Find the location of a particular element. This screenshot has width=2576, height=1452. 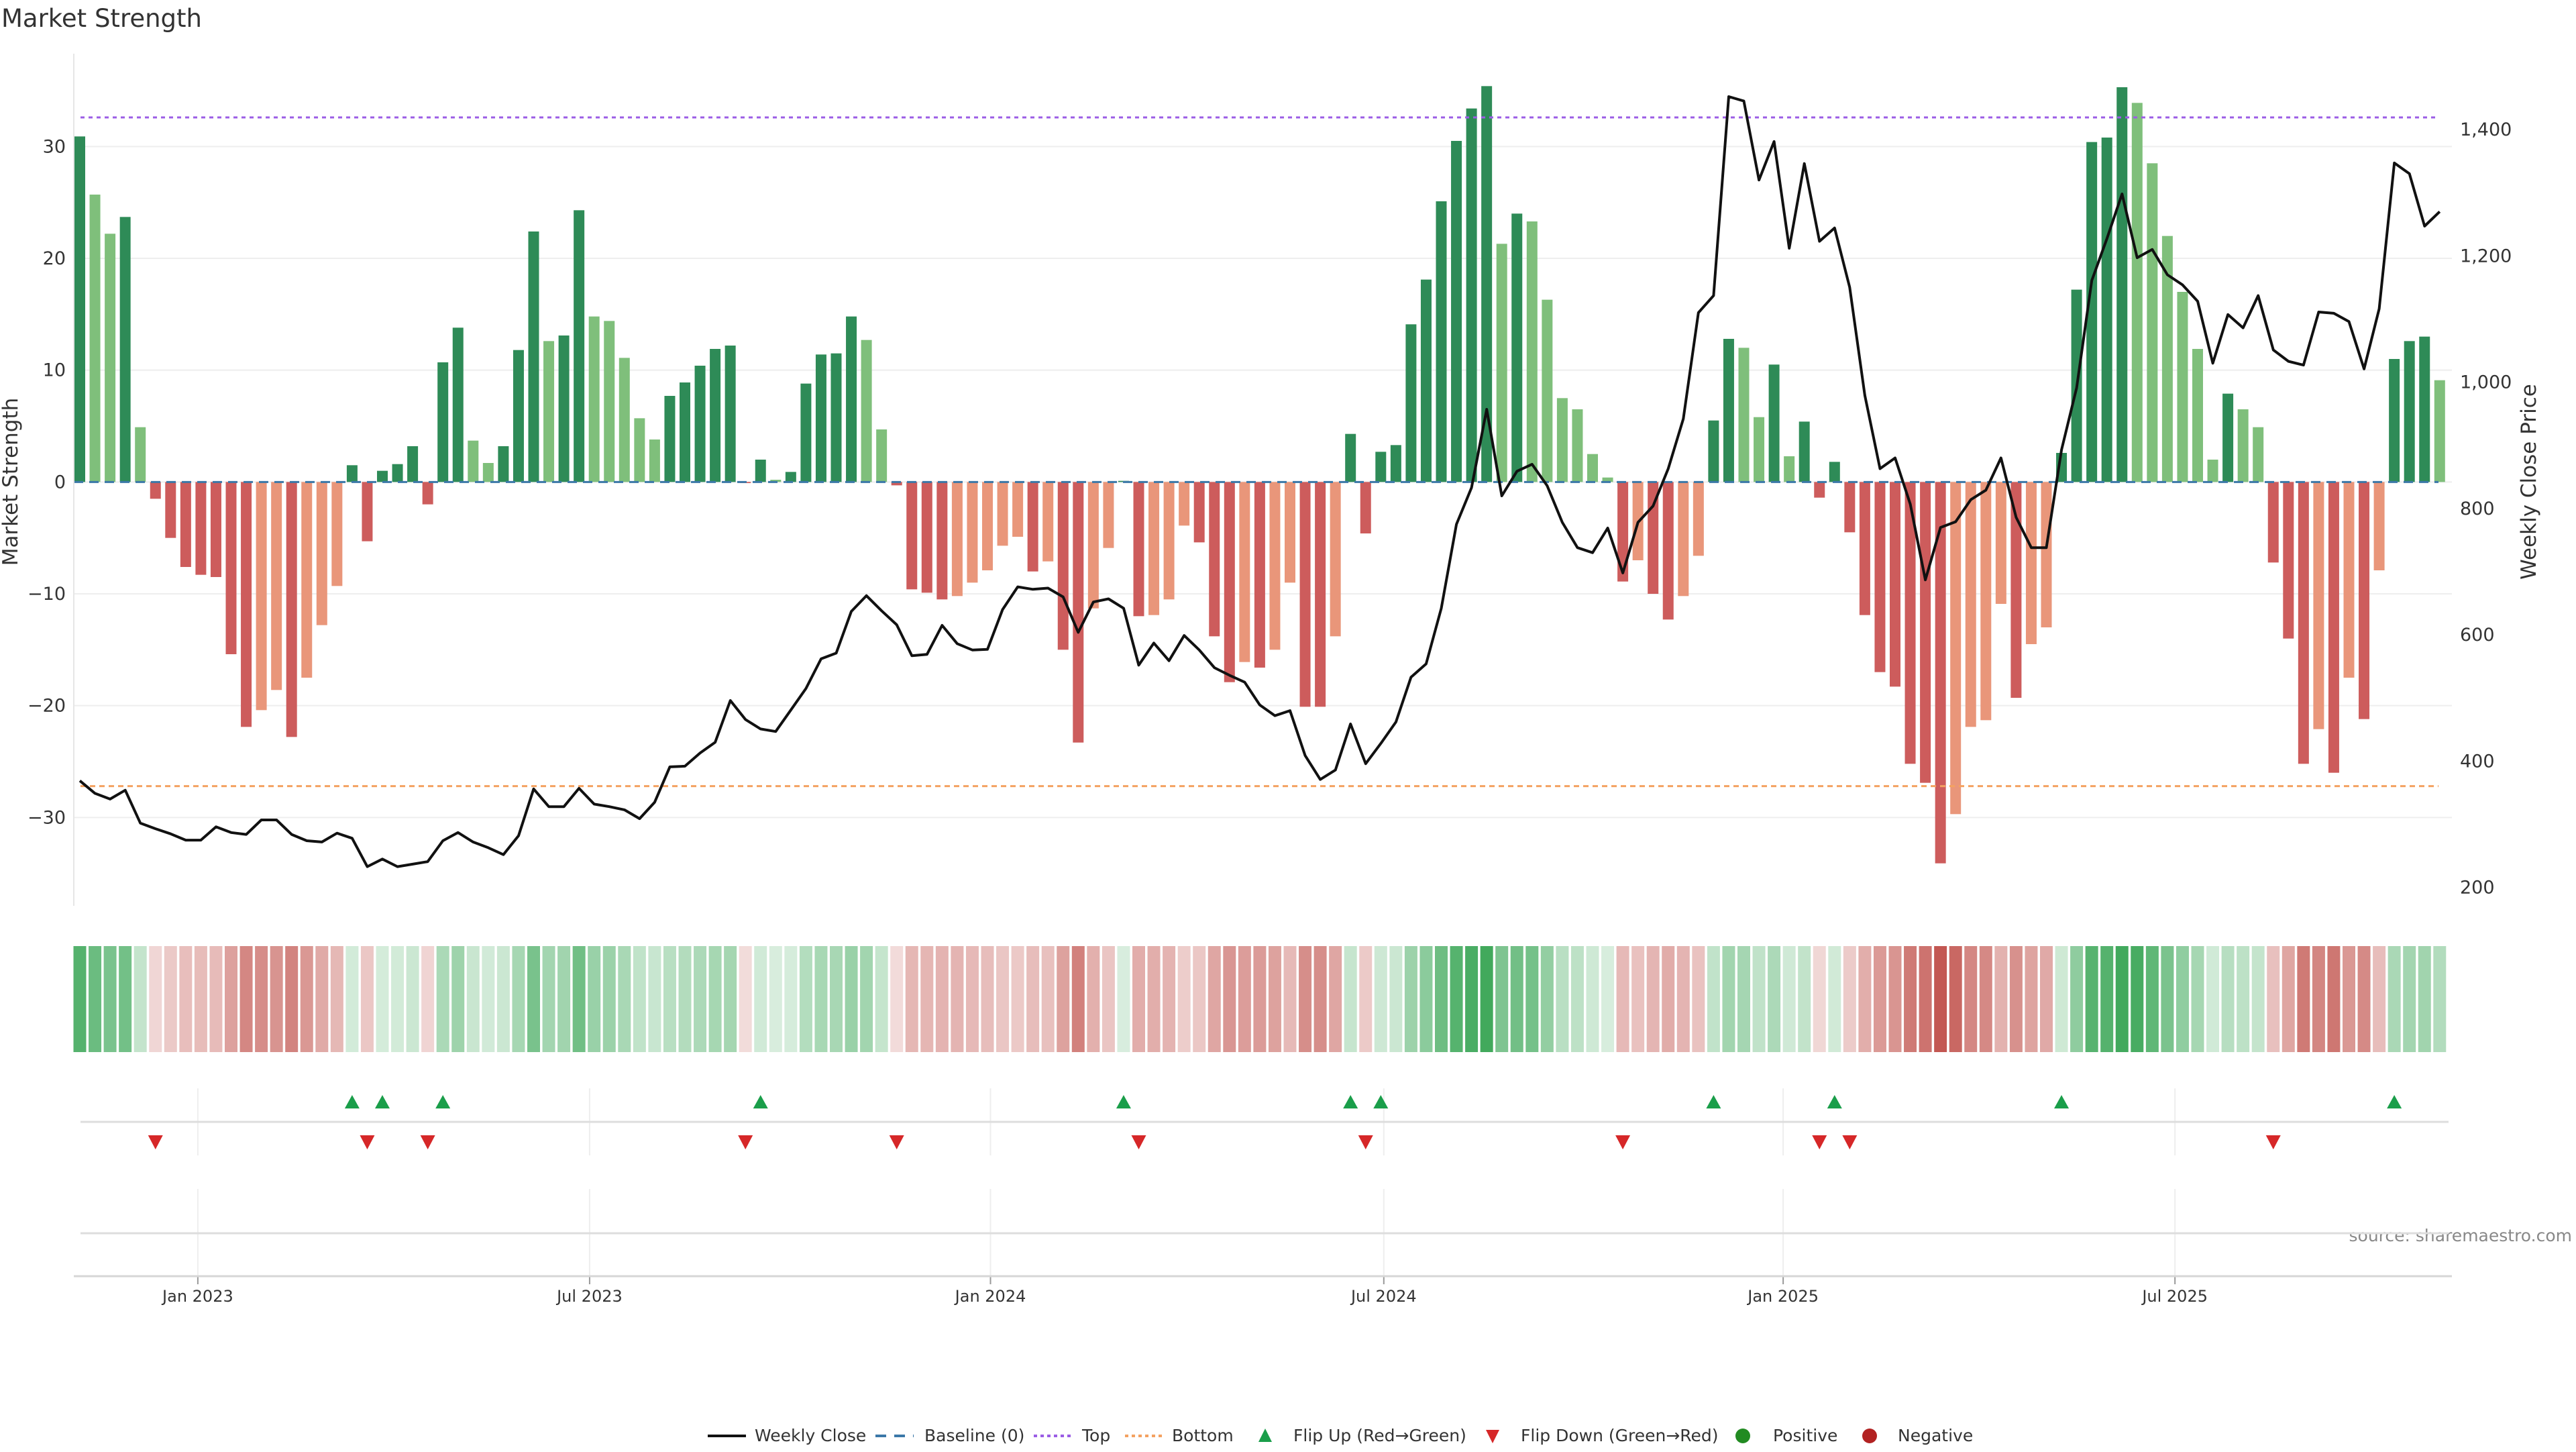

chart-title: Market Strength is located at coordinates (101, 19).